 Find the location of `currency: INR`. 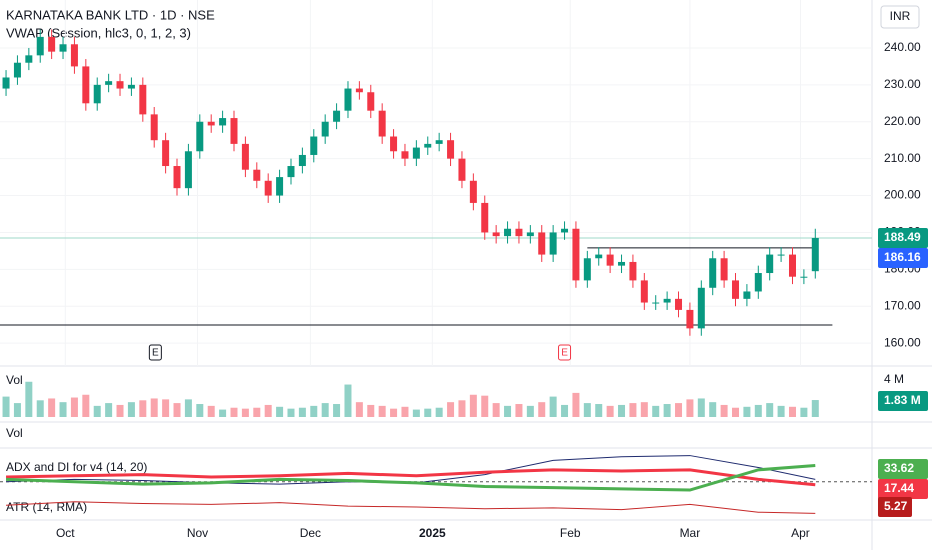

currency: INR is located at coordinates (900, 16).